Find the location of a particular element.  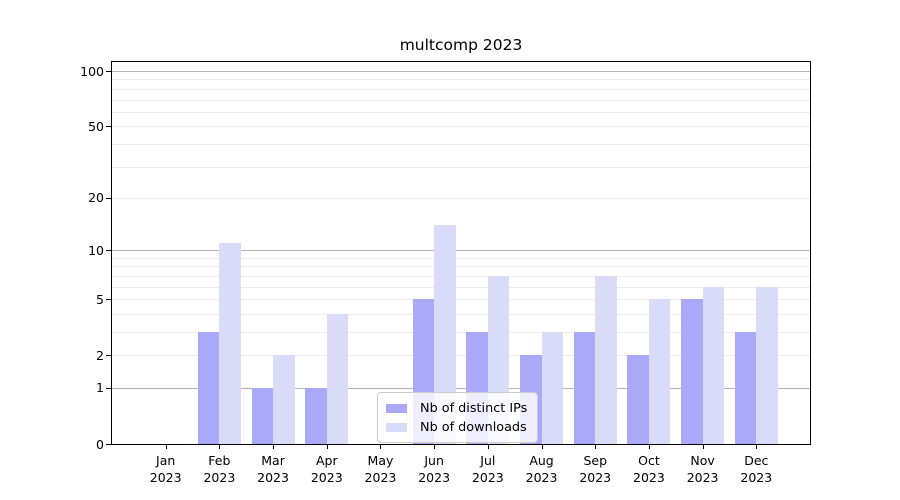

x-tick-label: Jan 2023 is located at coordinates (165, 469).